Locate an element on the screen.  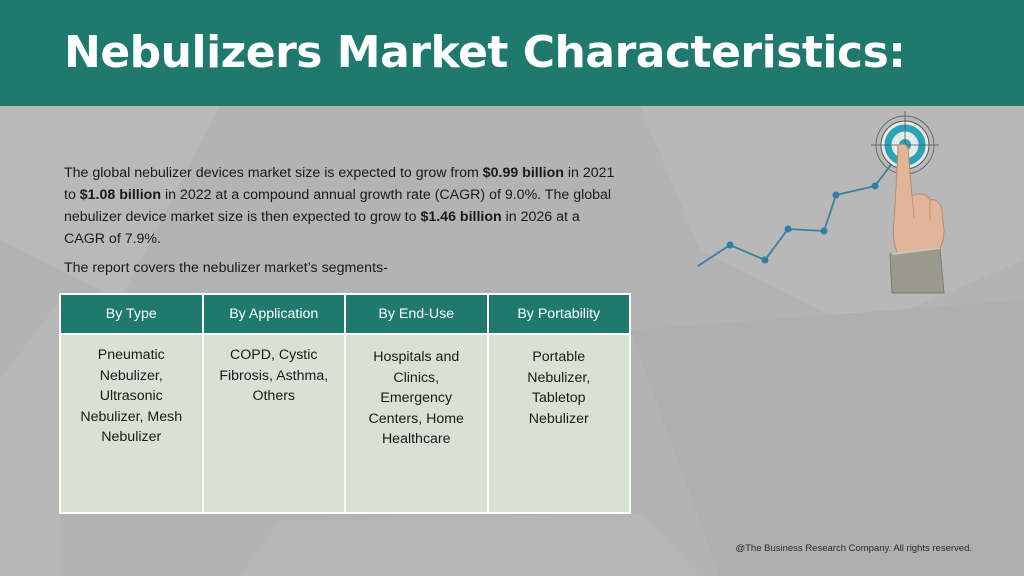
growth-line is located at coordinates (801, 206).